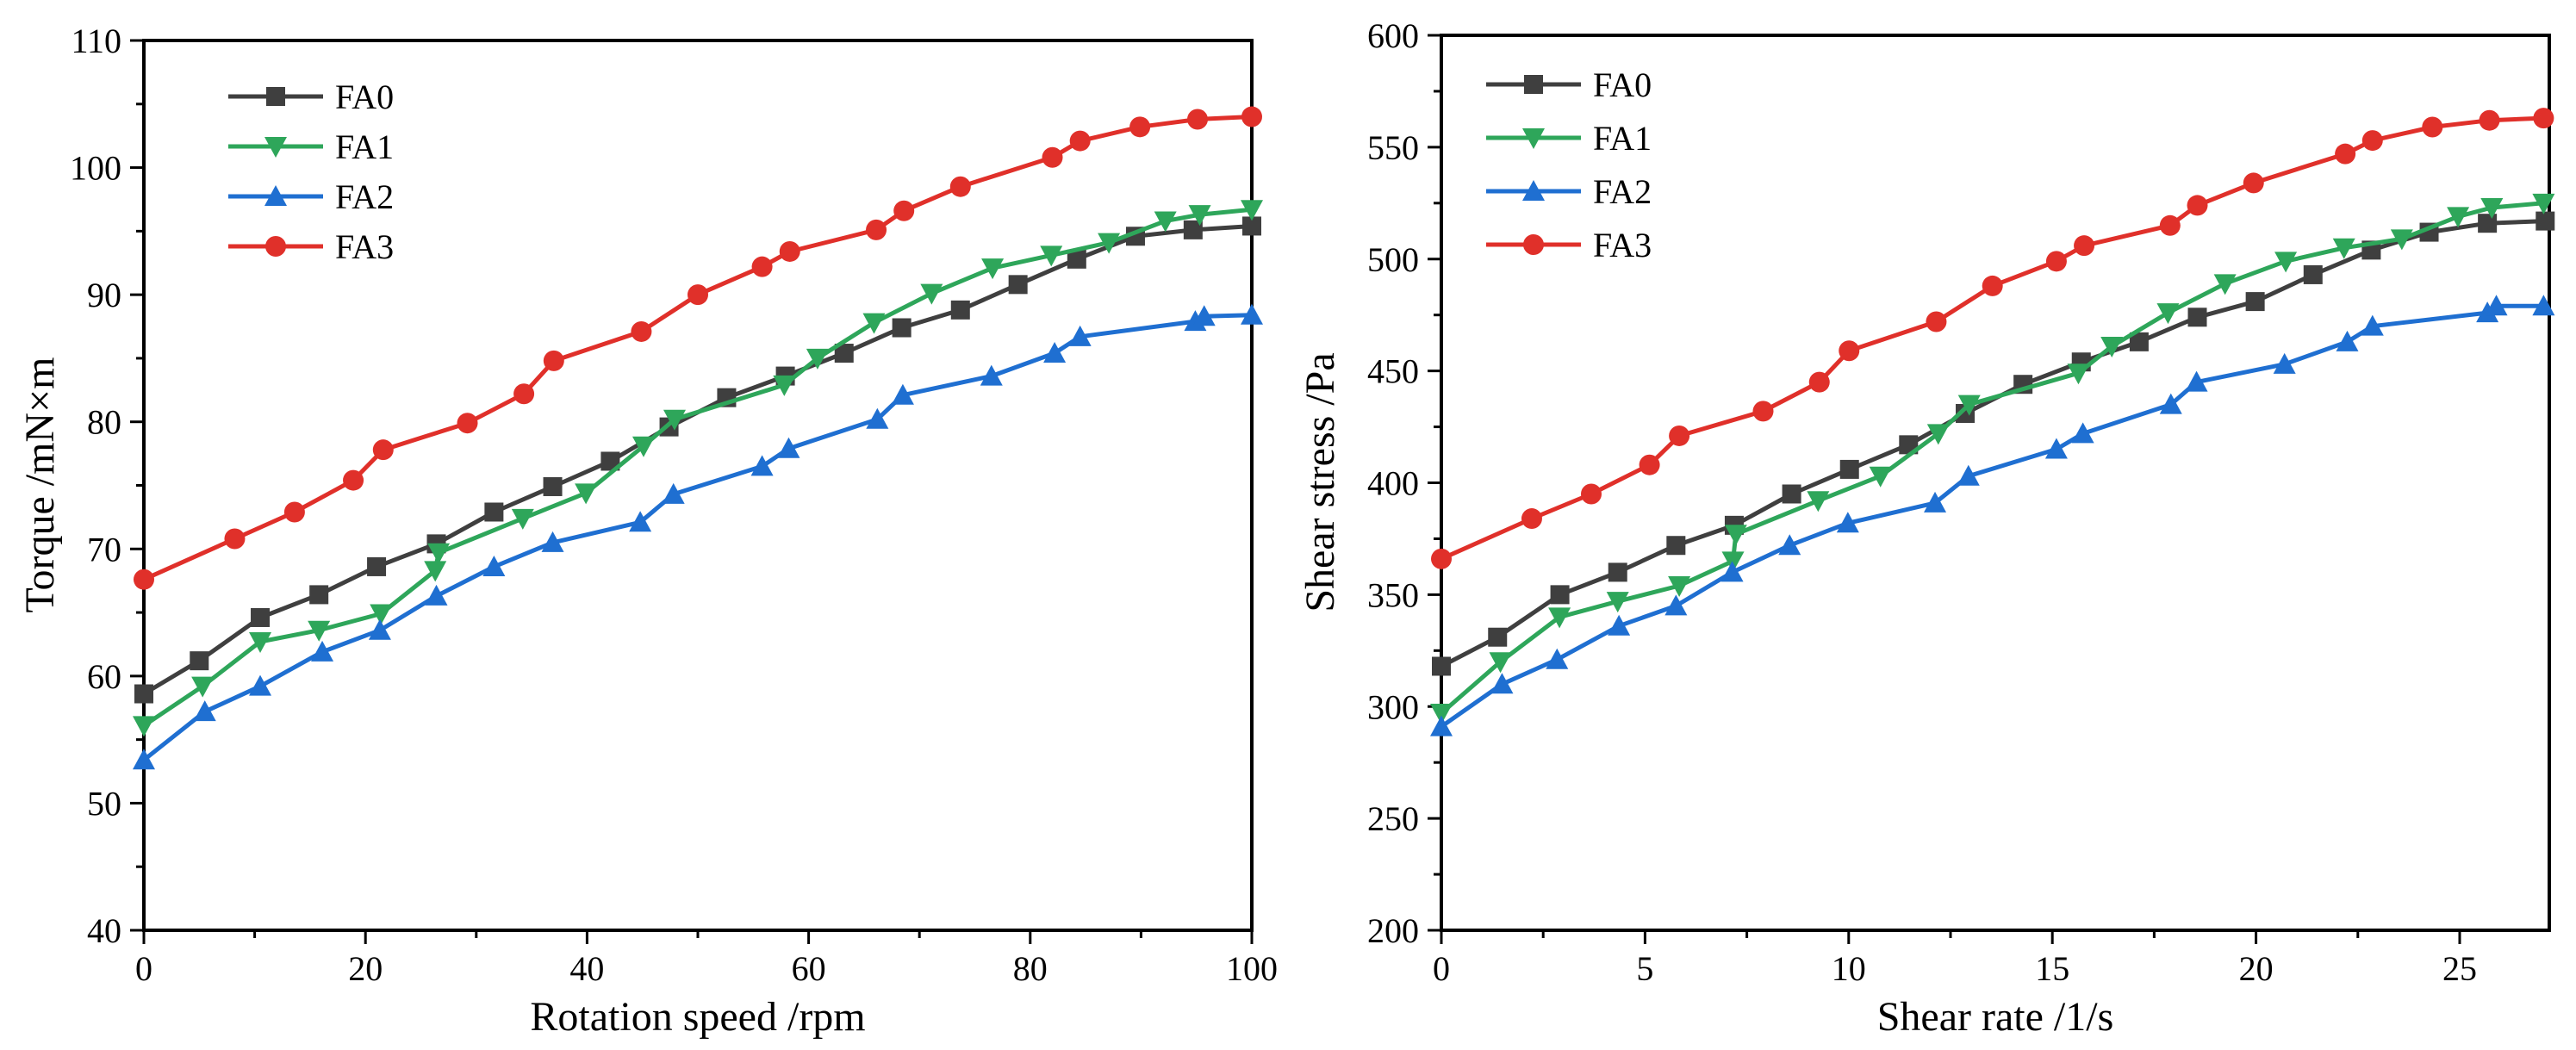 Image resolution: width=2576 pixels, height=1050 pixels. What do you see at coordinates (104, 423) in the screenshot?
I see `y-tick-label: 80` at bounding box center [104, 423].